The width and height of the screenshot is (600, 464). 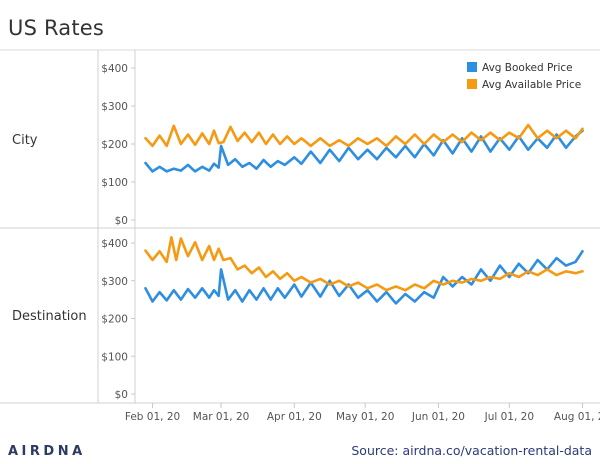 What do you see at coordinates (472, 84) in the screenshot?
I see `legend-swatch-available` at bounding box center [472, 84].